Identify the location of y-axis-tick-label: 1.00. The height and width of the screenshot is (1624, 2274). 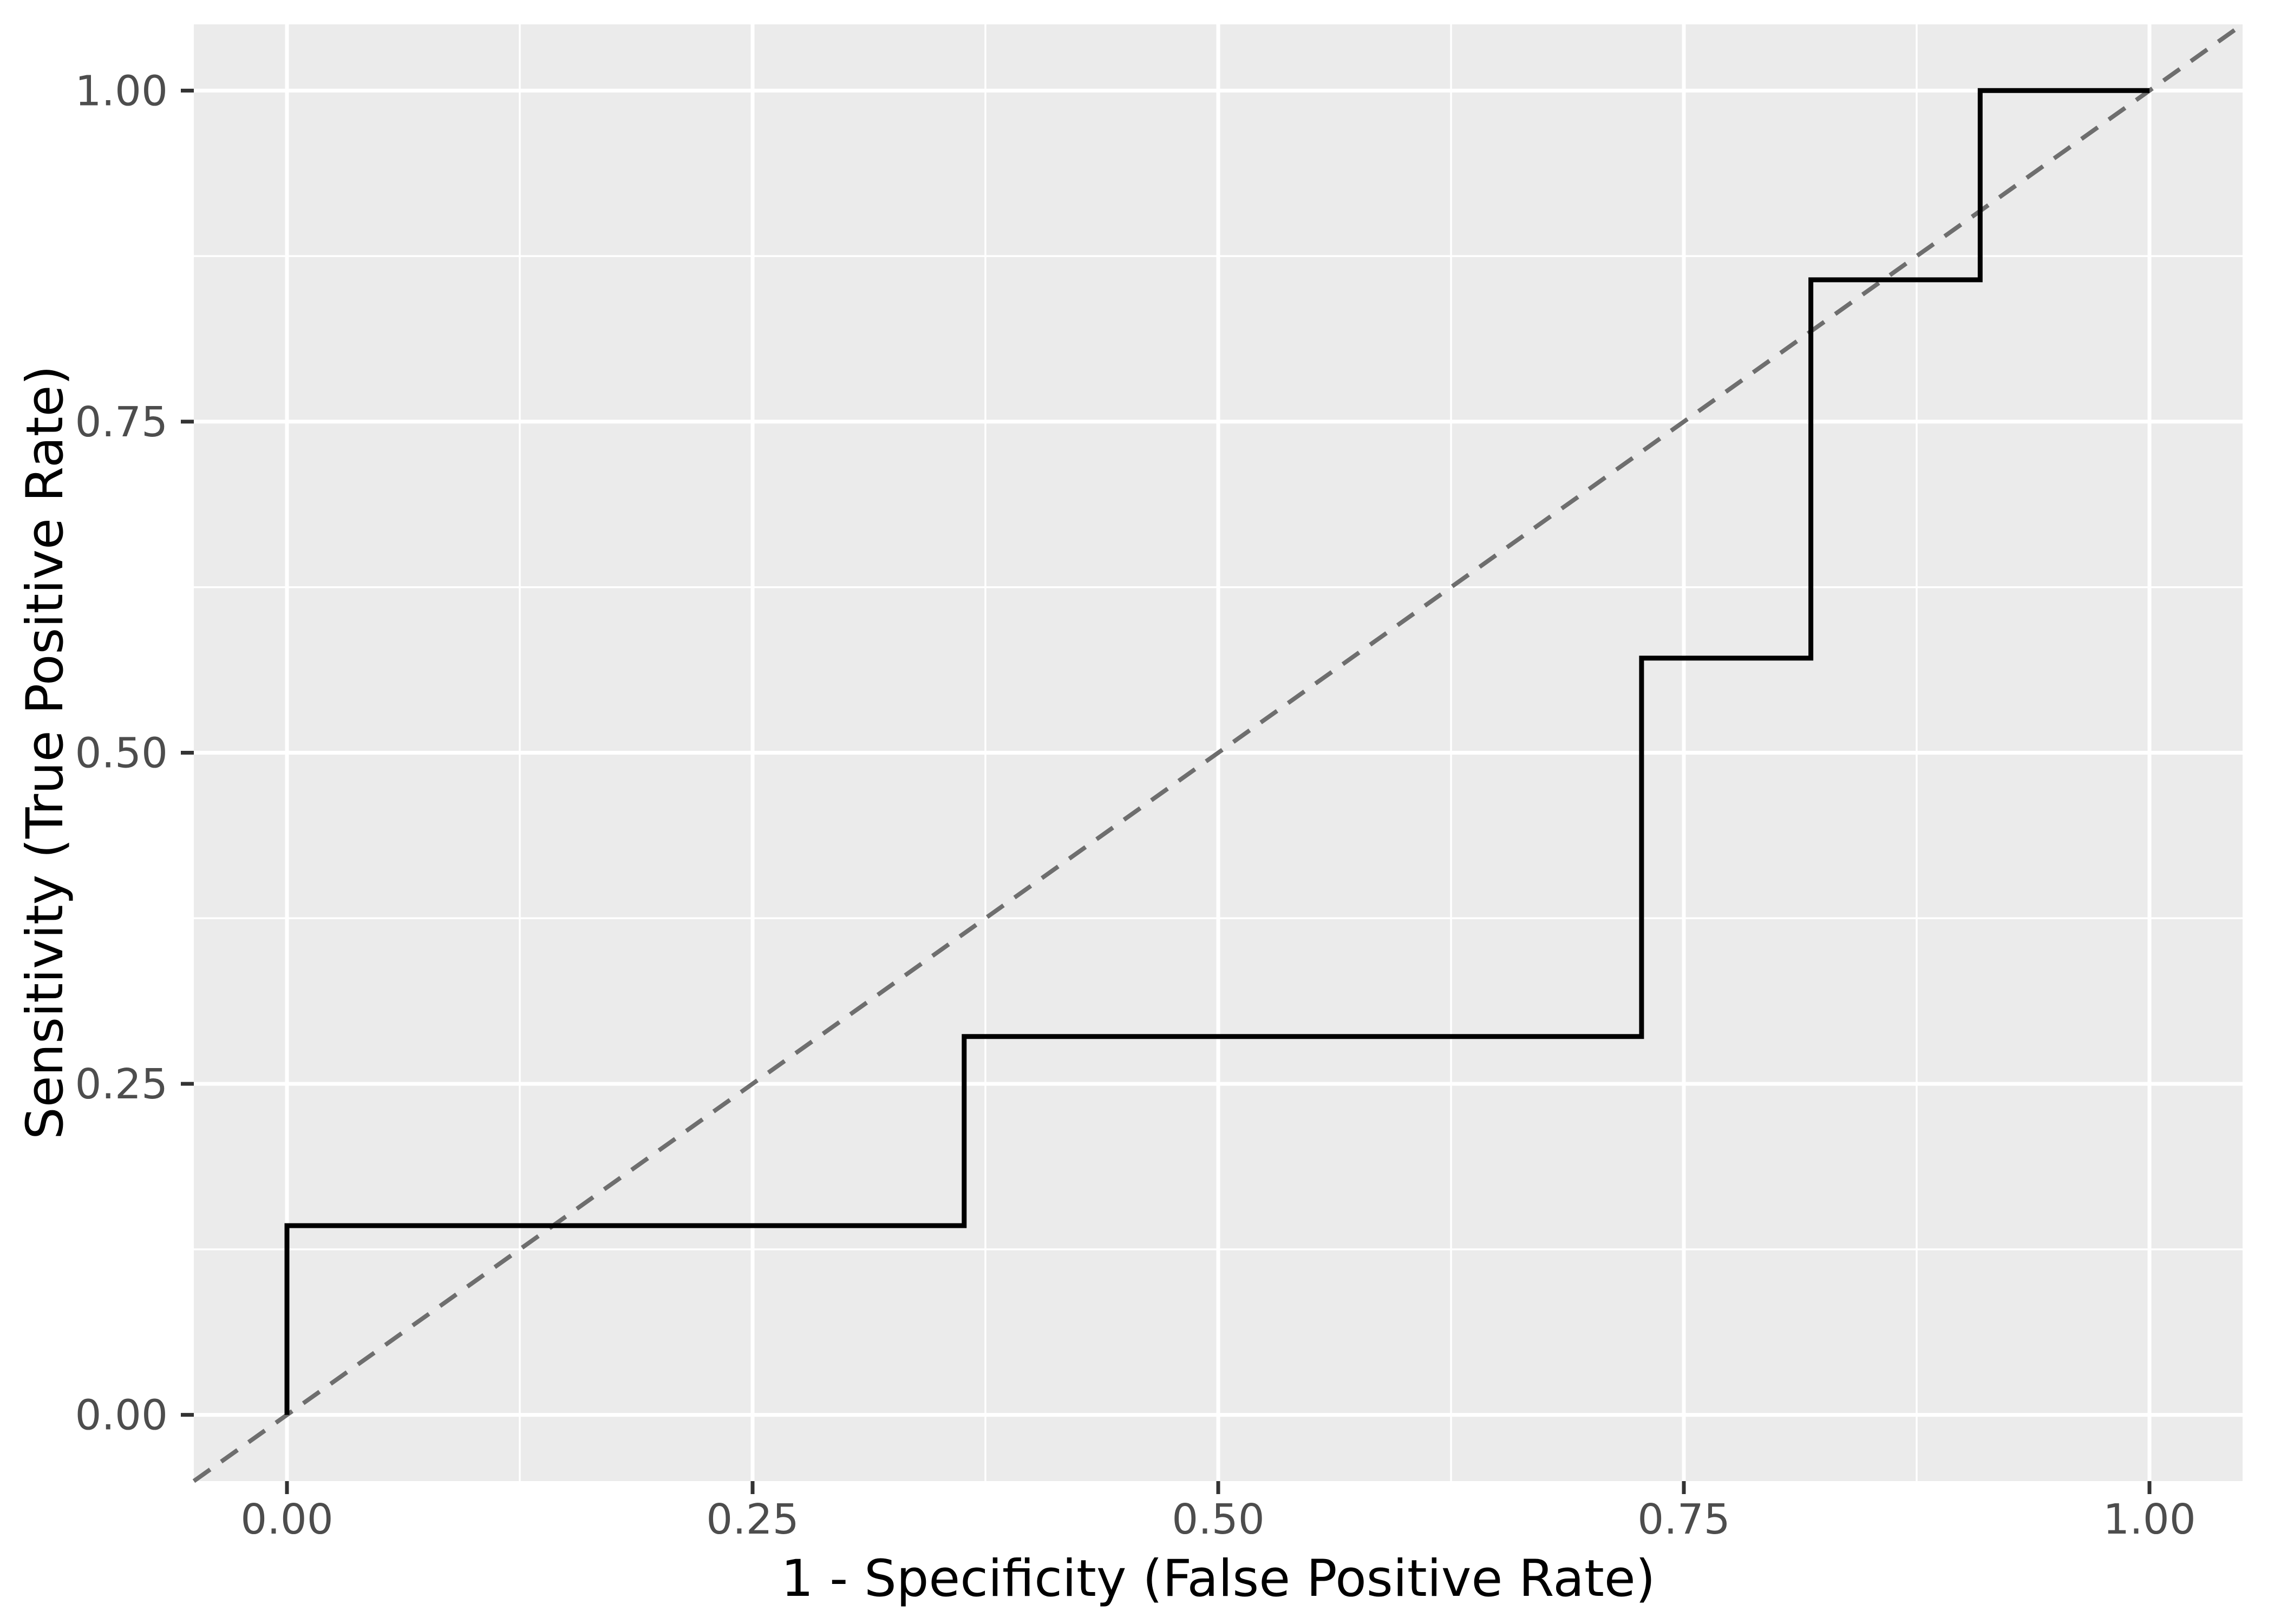
(122, 91).